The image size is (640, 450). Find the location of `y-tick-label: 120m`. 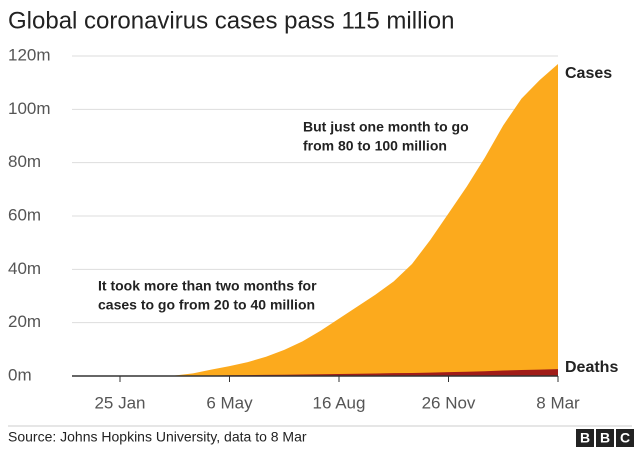

y-tick-label: 120m is located at coordinates (29, 54).